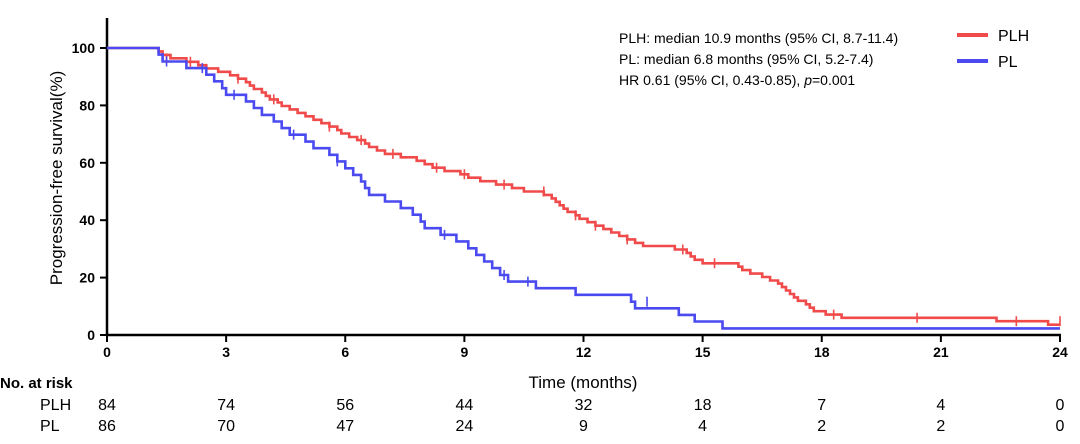 The image size is (1080, 444). What do you see at coordinates (87, 105) in the screenshot?
I see `y-tick-label-80: 80` at bounding box center [87, 105].